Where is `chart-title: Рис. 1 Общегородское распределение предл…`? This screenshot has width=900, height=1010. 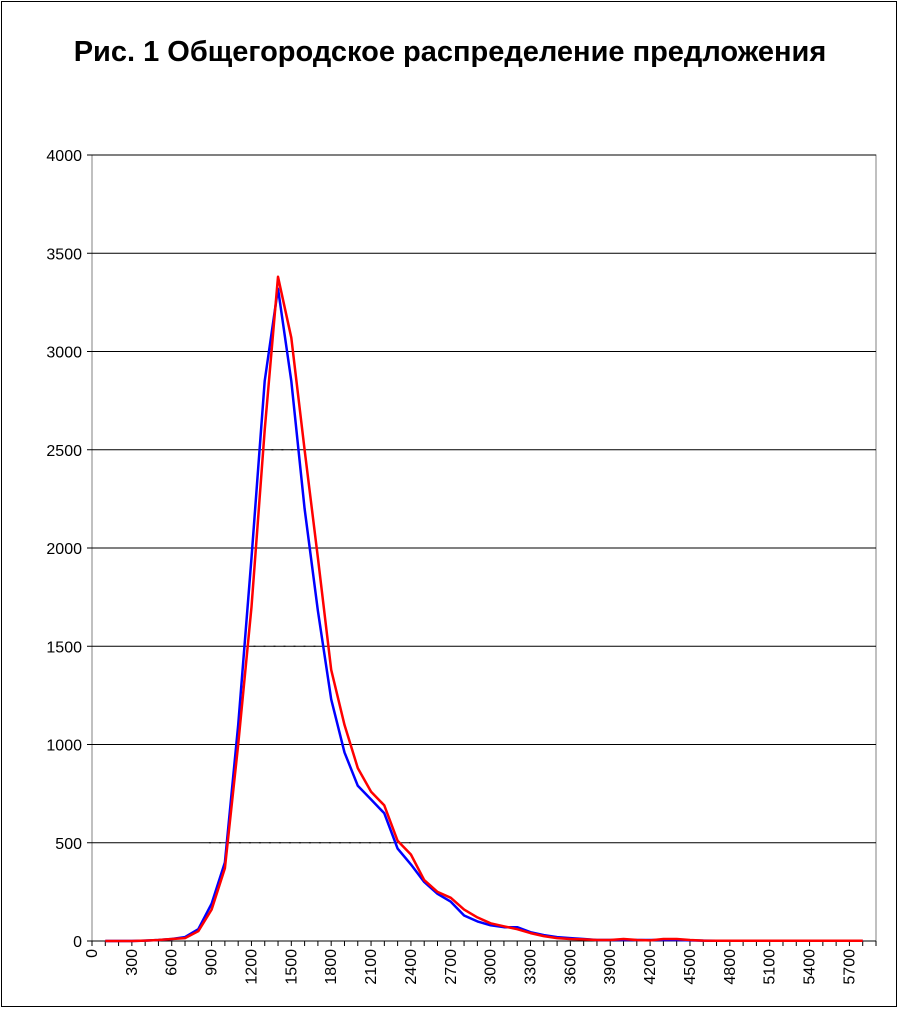 chart-title: Рис. 1 Общегородское распределение предл… is located at coordinates (450, 52).